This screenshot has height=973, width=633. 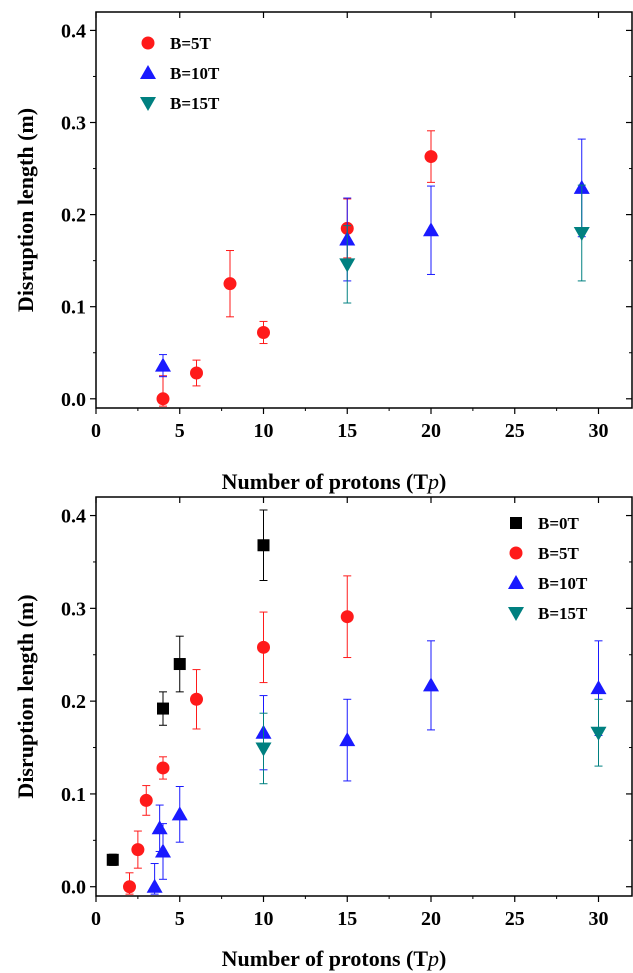 What do you see at coordinates (559, 523) in the screenshot?
I see `legend-label: B=0T` at bounding box center [559, 523].